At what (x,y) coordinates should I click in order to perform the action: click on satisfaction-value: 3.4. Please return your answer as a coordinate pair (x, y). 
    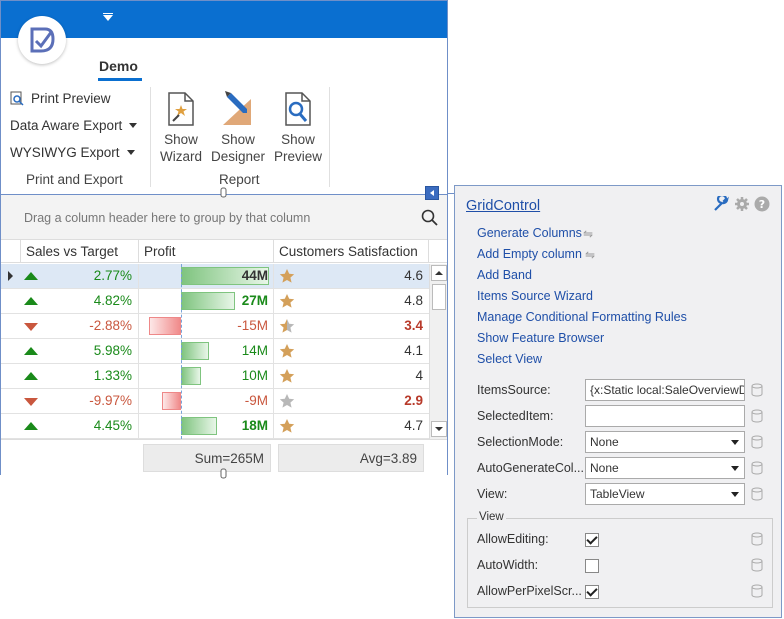
    Looking at the image, I should click on (413, 325).